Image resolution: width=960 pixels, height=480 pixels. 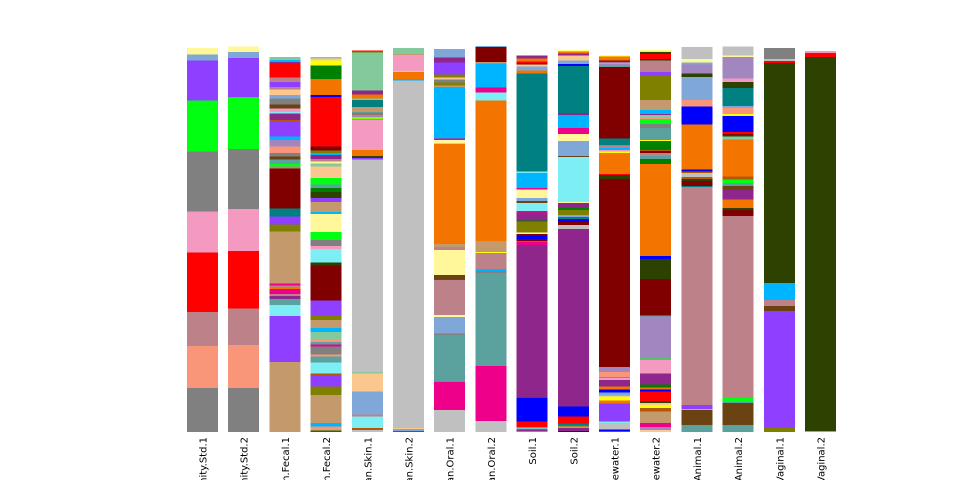 I want to click on x-tick-label: Animal.2, so click(x=739, y=458).